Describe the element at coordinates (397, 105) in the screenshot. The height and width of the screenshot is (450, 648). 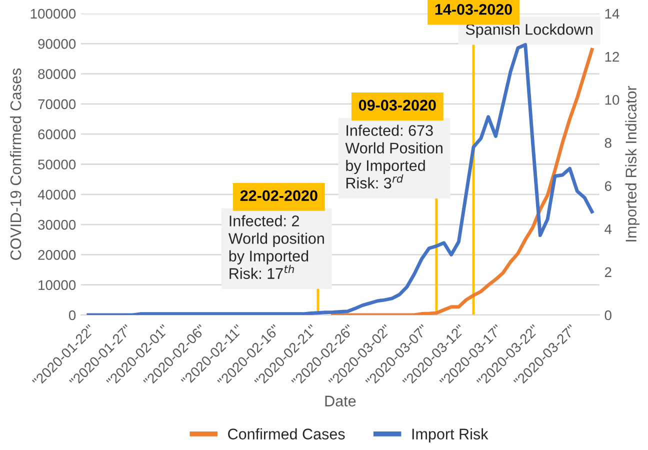
I see `ref-line-label: 09-03-2020` at that location.